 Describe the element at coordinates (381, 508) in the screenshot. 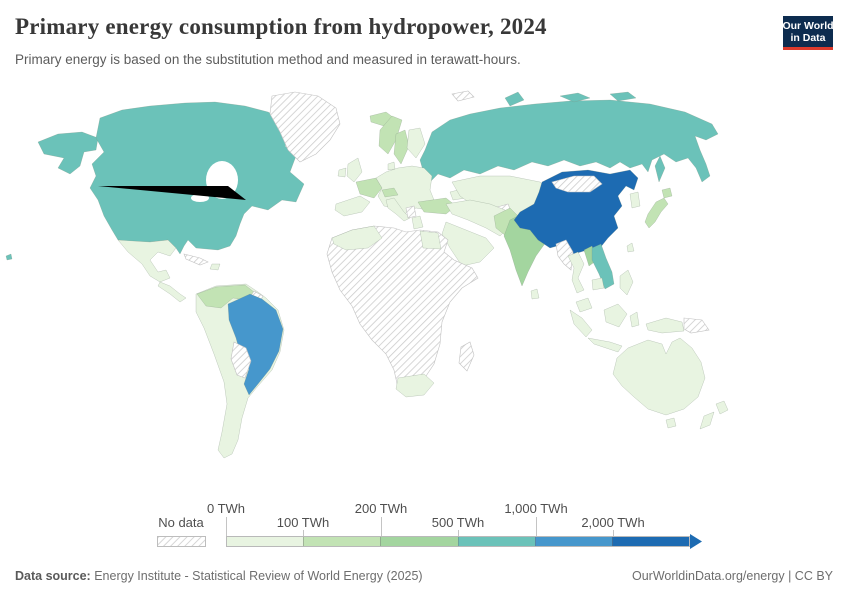

I see `legend-tick-label: 200 TWh` at that location.